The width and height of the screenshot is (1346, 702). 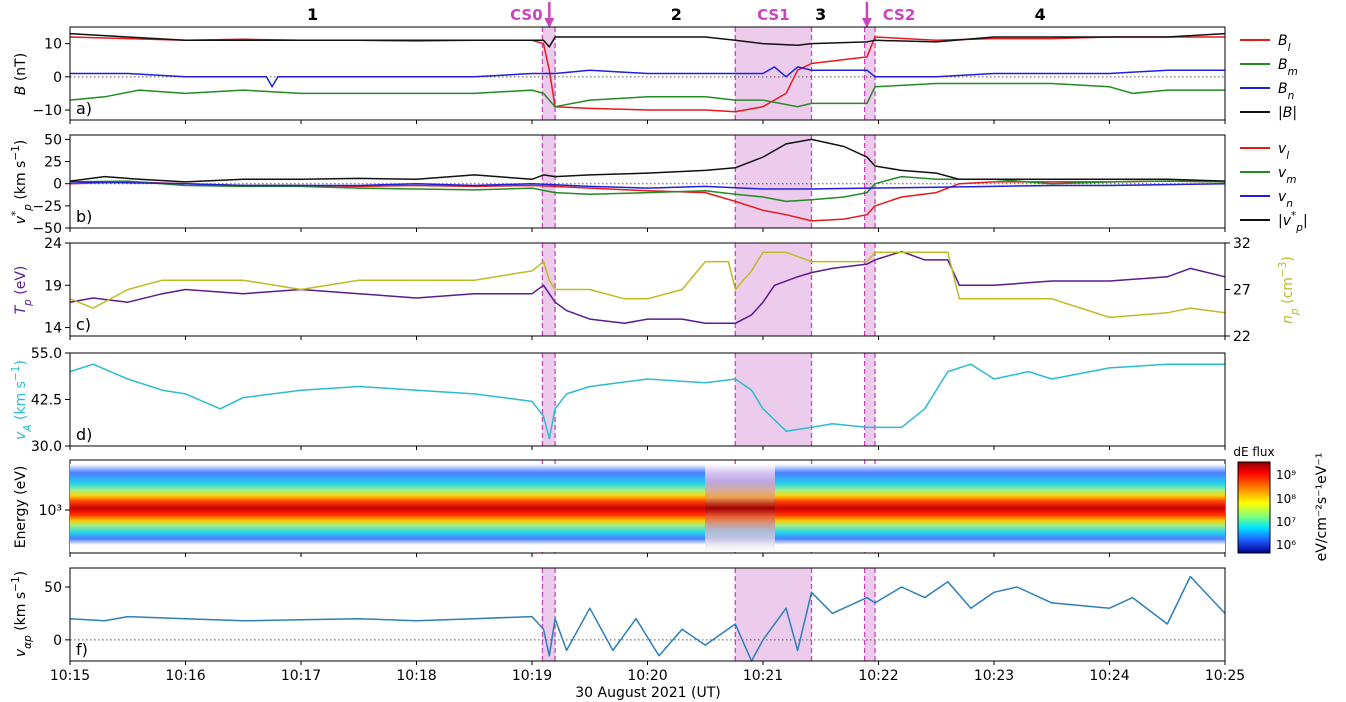 What do you see at coordinates (1274, 187) in the screenshot?
I see `legend-panel-b: vl vm vn|v*p|` at bounding box center [1274, 187].